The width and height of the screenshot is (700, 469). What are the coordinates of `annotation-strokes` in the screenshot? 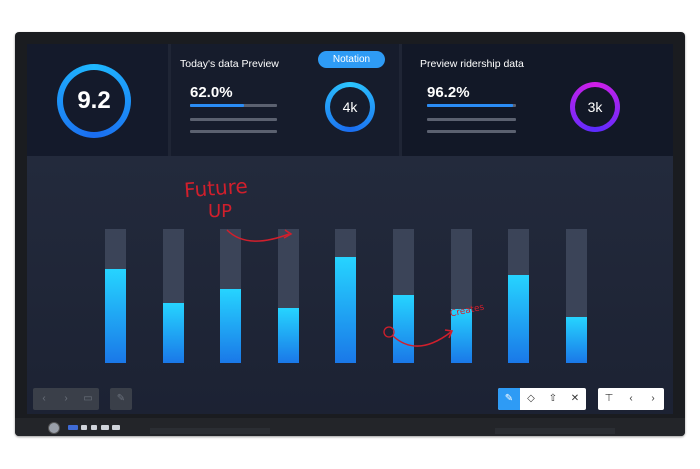 It's located at (340, 288).